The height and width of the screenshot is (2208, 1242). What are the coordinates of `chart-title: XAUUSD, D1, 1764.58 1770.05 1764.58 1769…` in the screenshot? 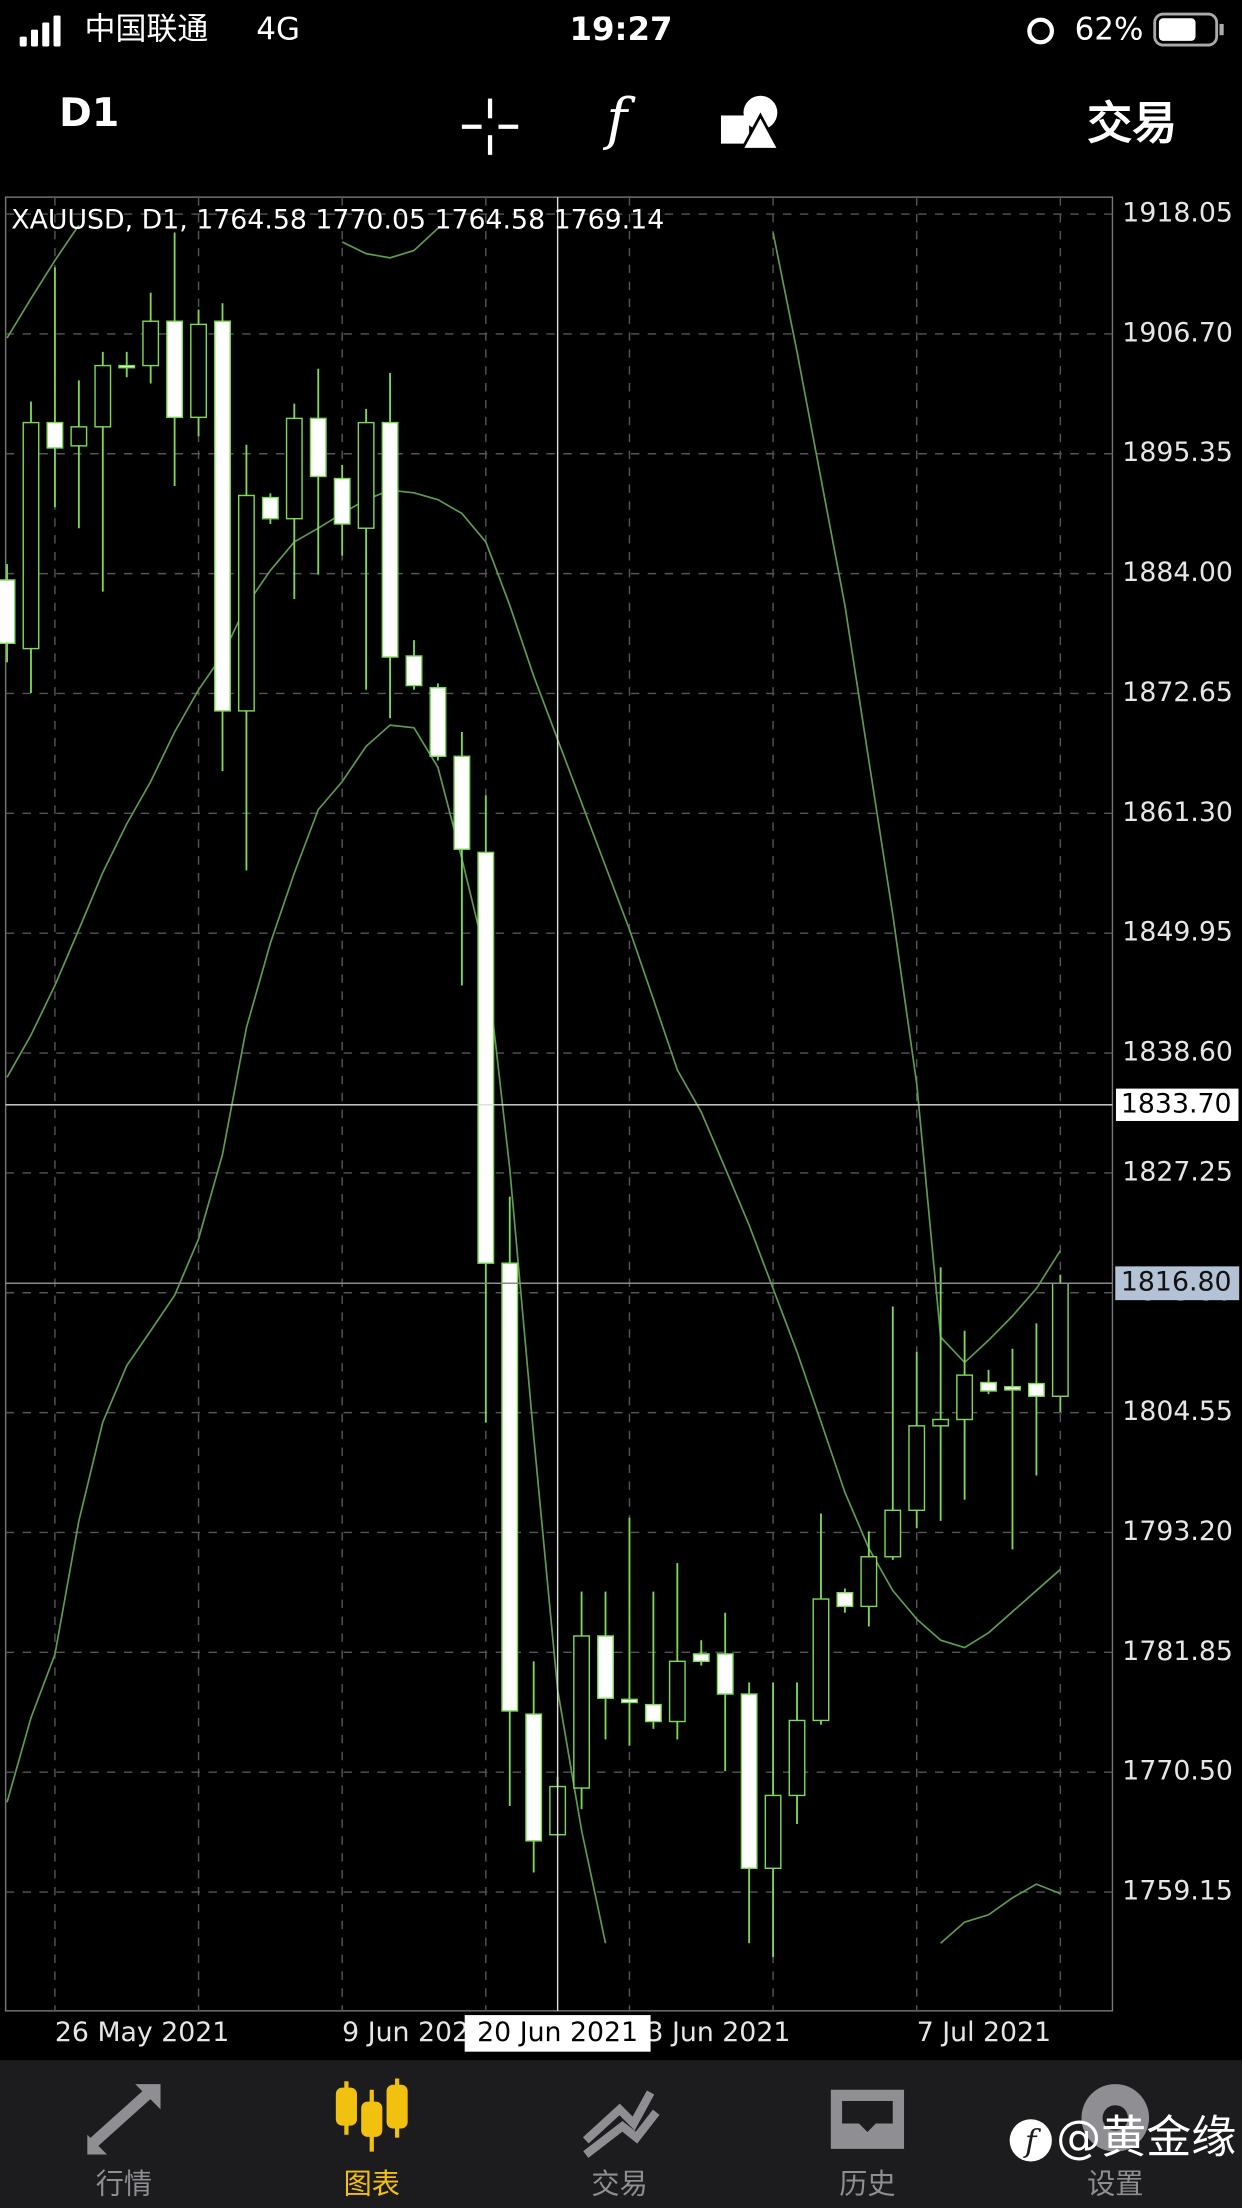 It's located at (337, 220).